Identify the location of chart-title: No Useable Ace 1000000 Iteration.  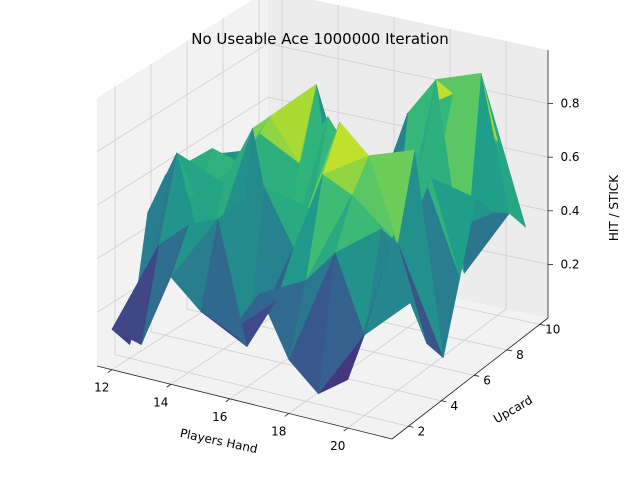
(320, 39).